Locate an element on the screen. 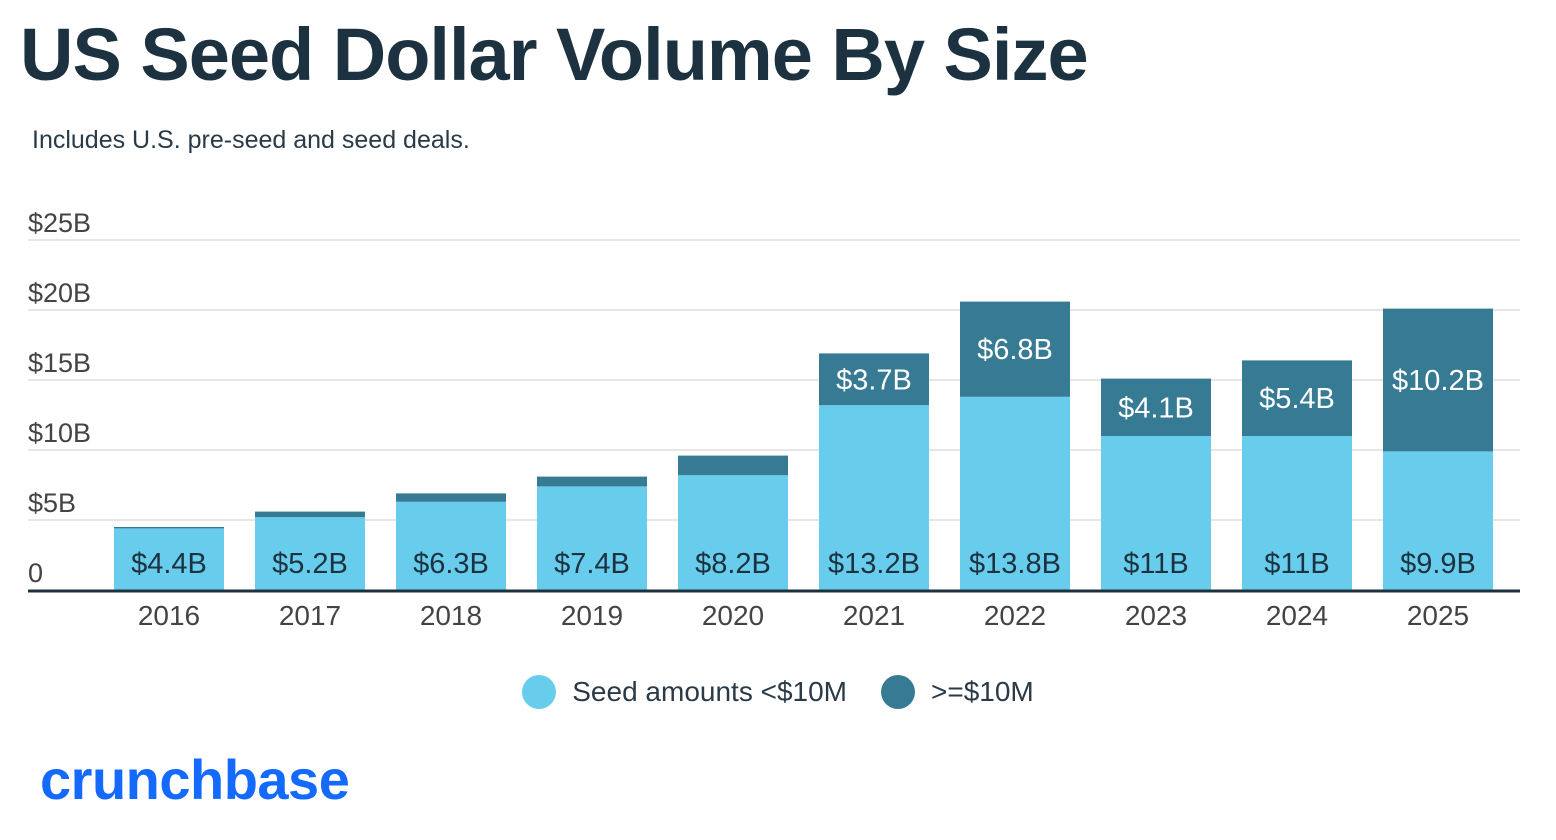  legend-item-small: Seed amounts <$10M is located at coordinates (684, 692).